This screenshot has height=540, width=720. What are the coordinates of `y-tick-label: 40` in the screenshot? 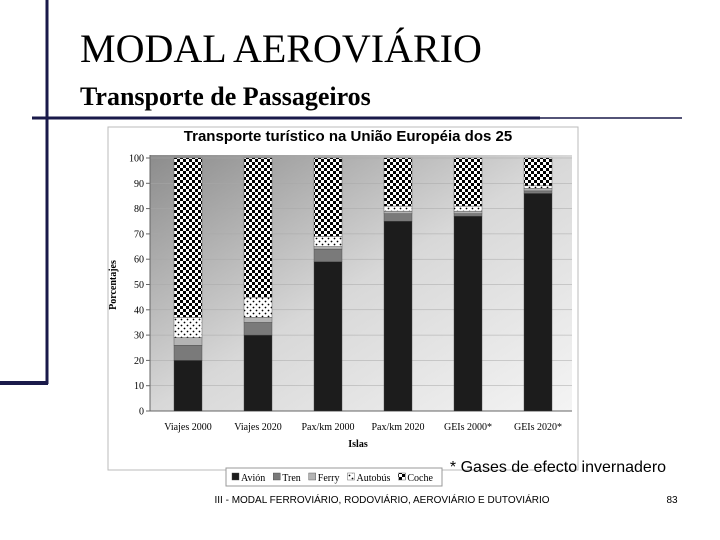 It's located at (139, 310).